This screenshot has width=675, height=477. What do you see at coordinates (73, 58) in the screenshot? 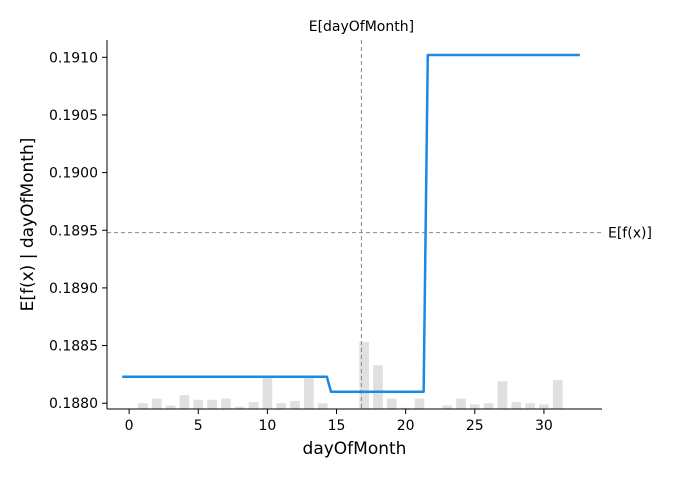
I see `y-tick-label: 0.1910` at bounding box center [73, 58].